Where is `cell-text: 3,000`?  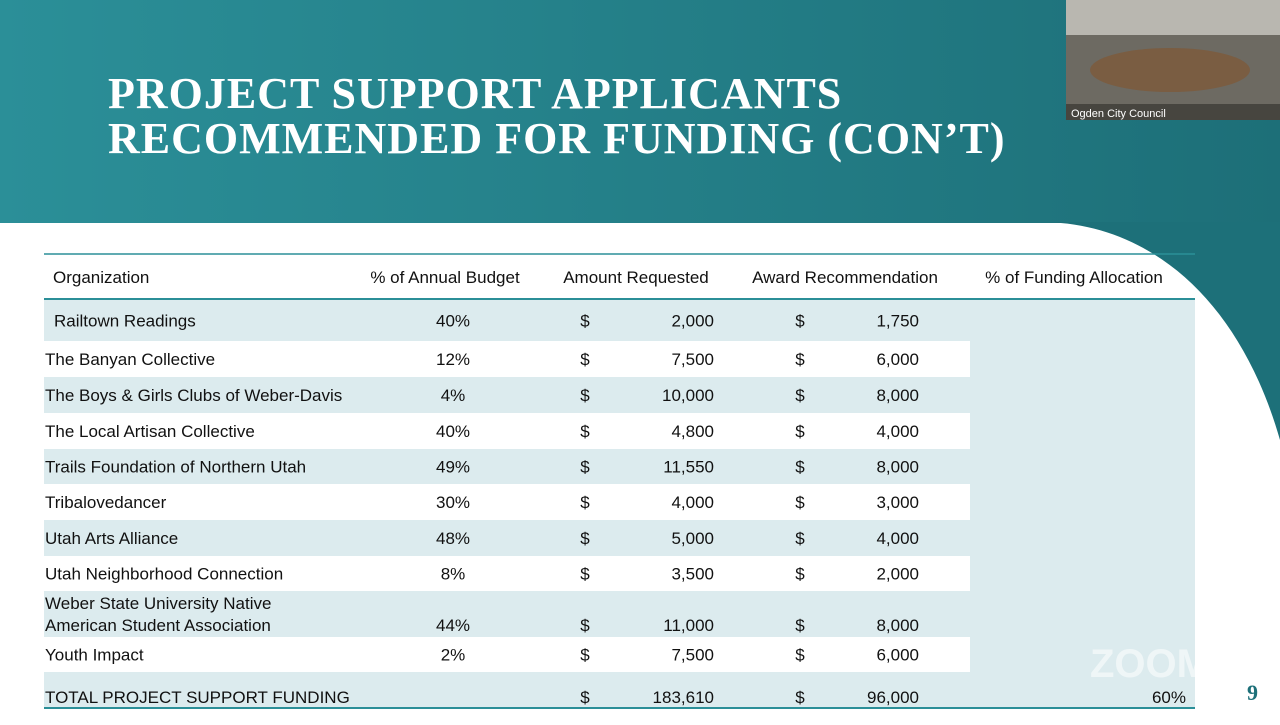
cell-text: 3,000 is located at coordinates (897, 502).